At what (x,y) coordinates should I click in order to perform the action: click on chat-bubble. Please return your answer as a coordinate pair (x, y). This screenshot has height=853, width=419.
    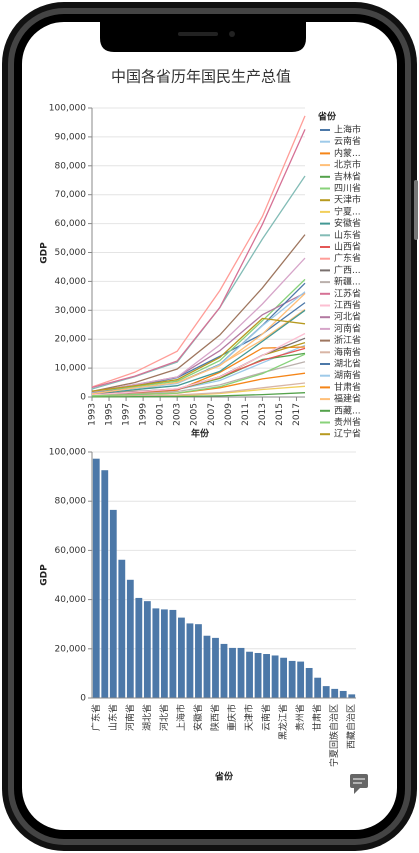
    Looking at the image, I should click on (359, 781).